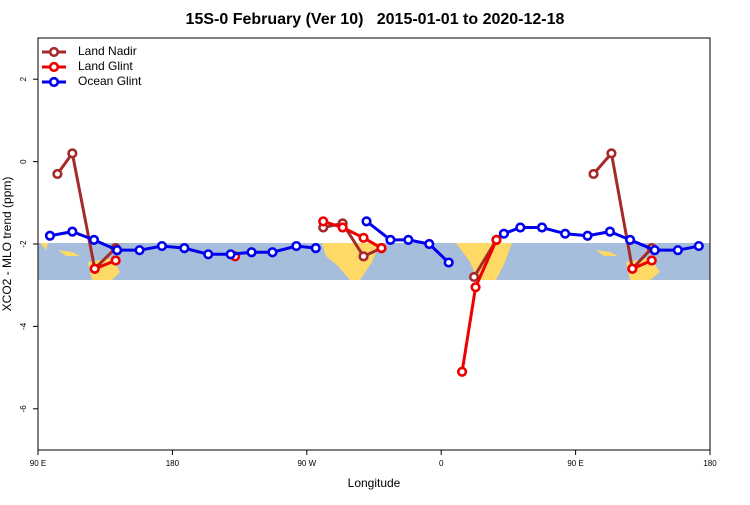 The height and width of the screenshot is (505, 750). I want to click on legend-label: Land Nadir, so click(107, 51).